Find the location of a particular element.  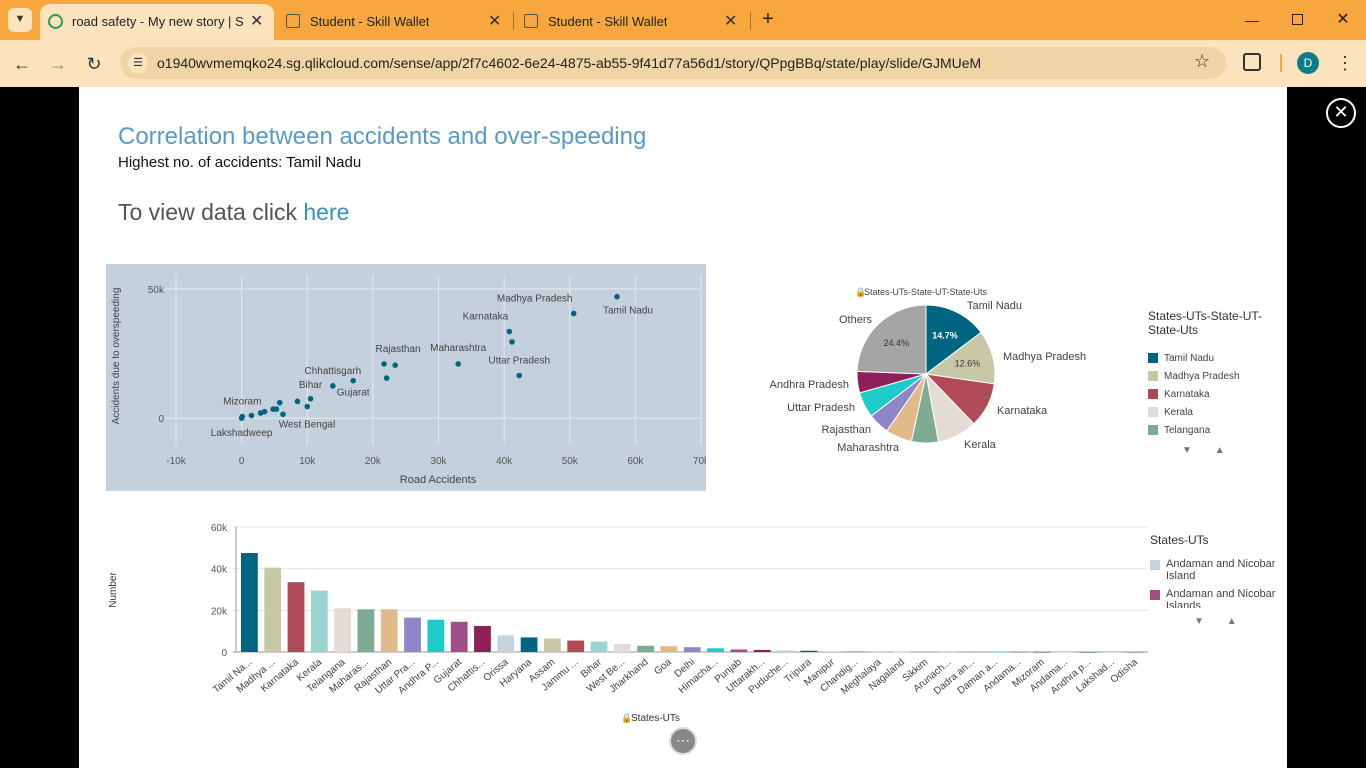

tab-skill-wallet-2: Student - Skill Wallet ✕ is located at coordinates (632, 22).